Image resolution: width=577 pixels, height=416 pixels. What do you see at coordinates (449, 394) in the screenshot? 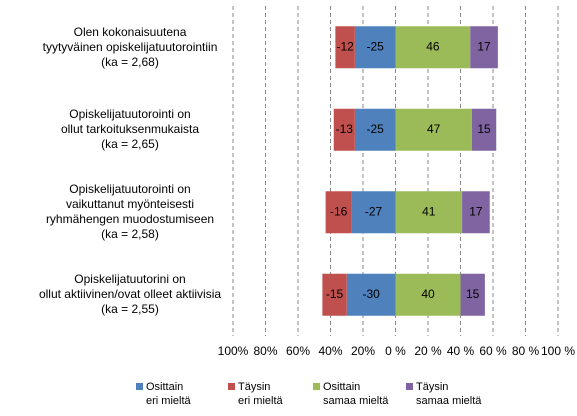
I see `legend-label: Täysin samaa mieltä` at bounding box center [449, 394].